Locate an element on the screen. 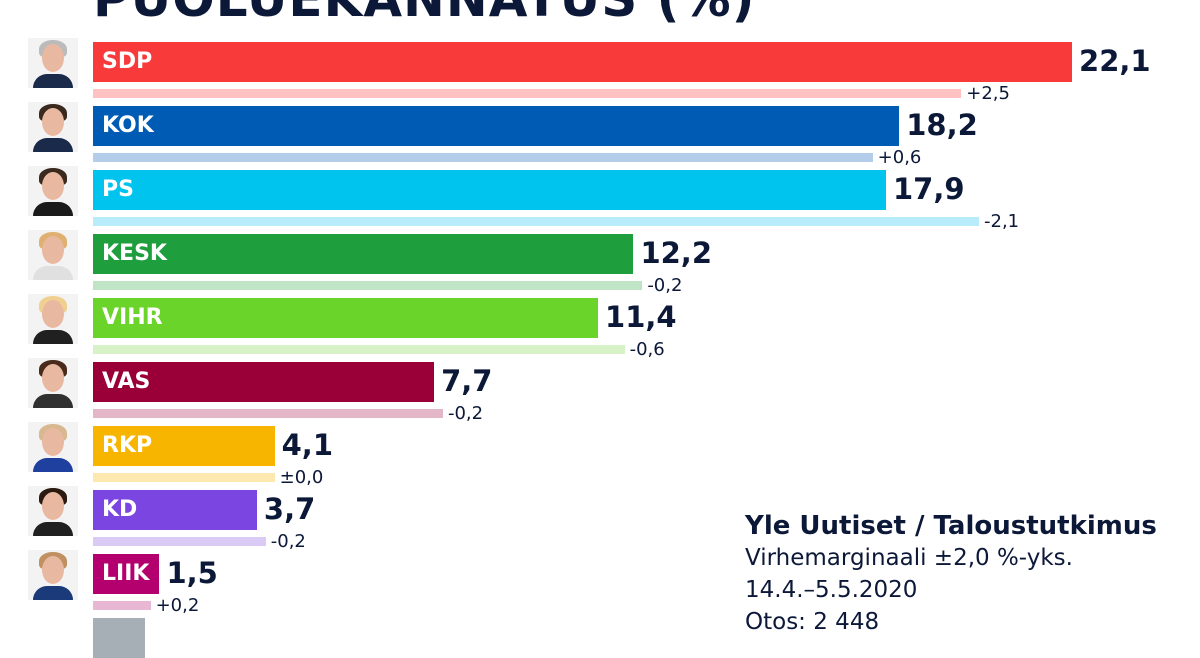 The width and height of the screenshot is (1200, 658). party-leader-photo-kok is located at coordinates (53, 127).